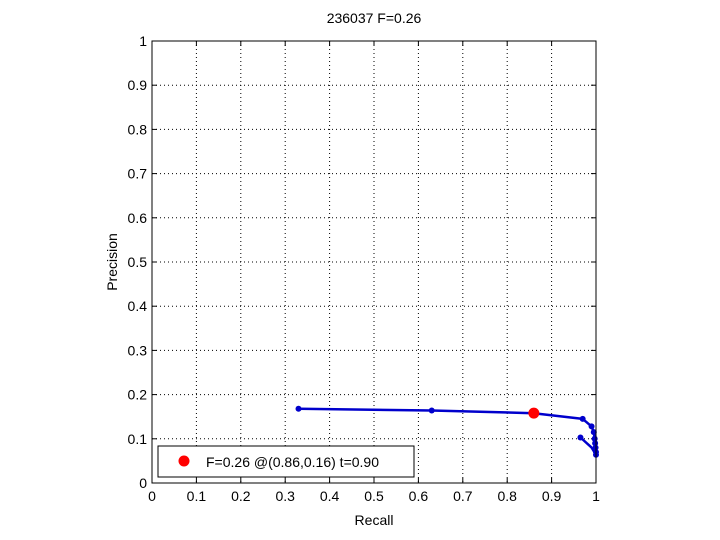 This screenshot has width=720, height=540. I want to click on x-axis-label: Recall, so click(374, 520).